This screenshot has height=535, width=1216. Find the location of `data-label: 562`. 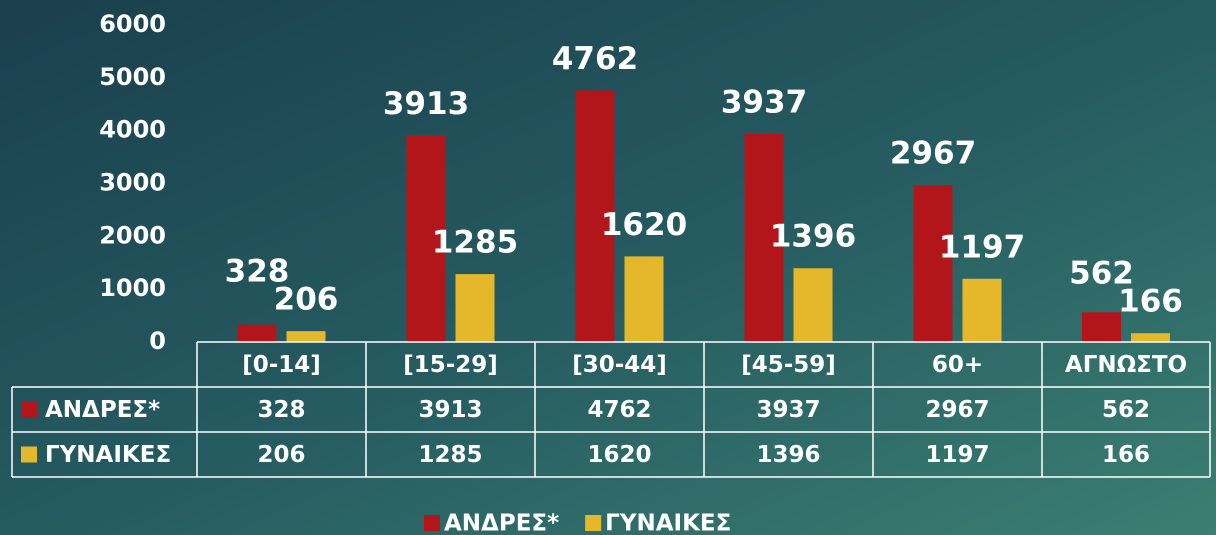

data-label: 562 is located at coordinates (1101, 274).